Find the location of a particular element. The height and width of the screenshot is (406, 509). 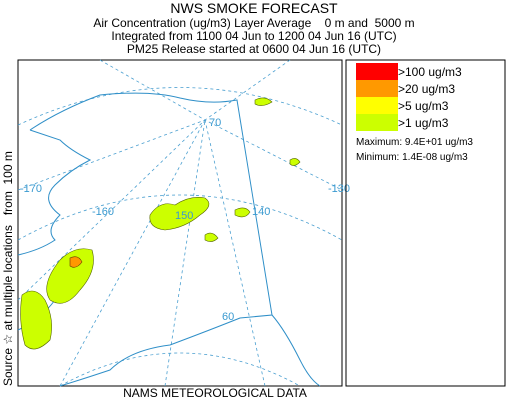

map-label: 70 is located at coordinates (215, 123).